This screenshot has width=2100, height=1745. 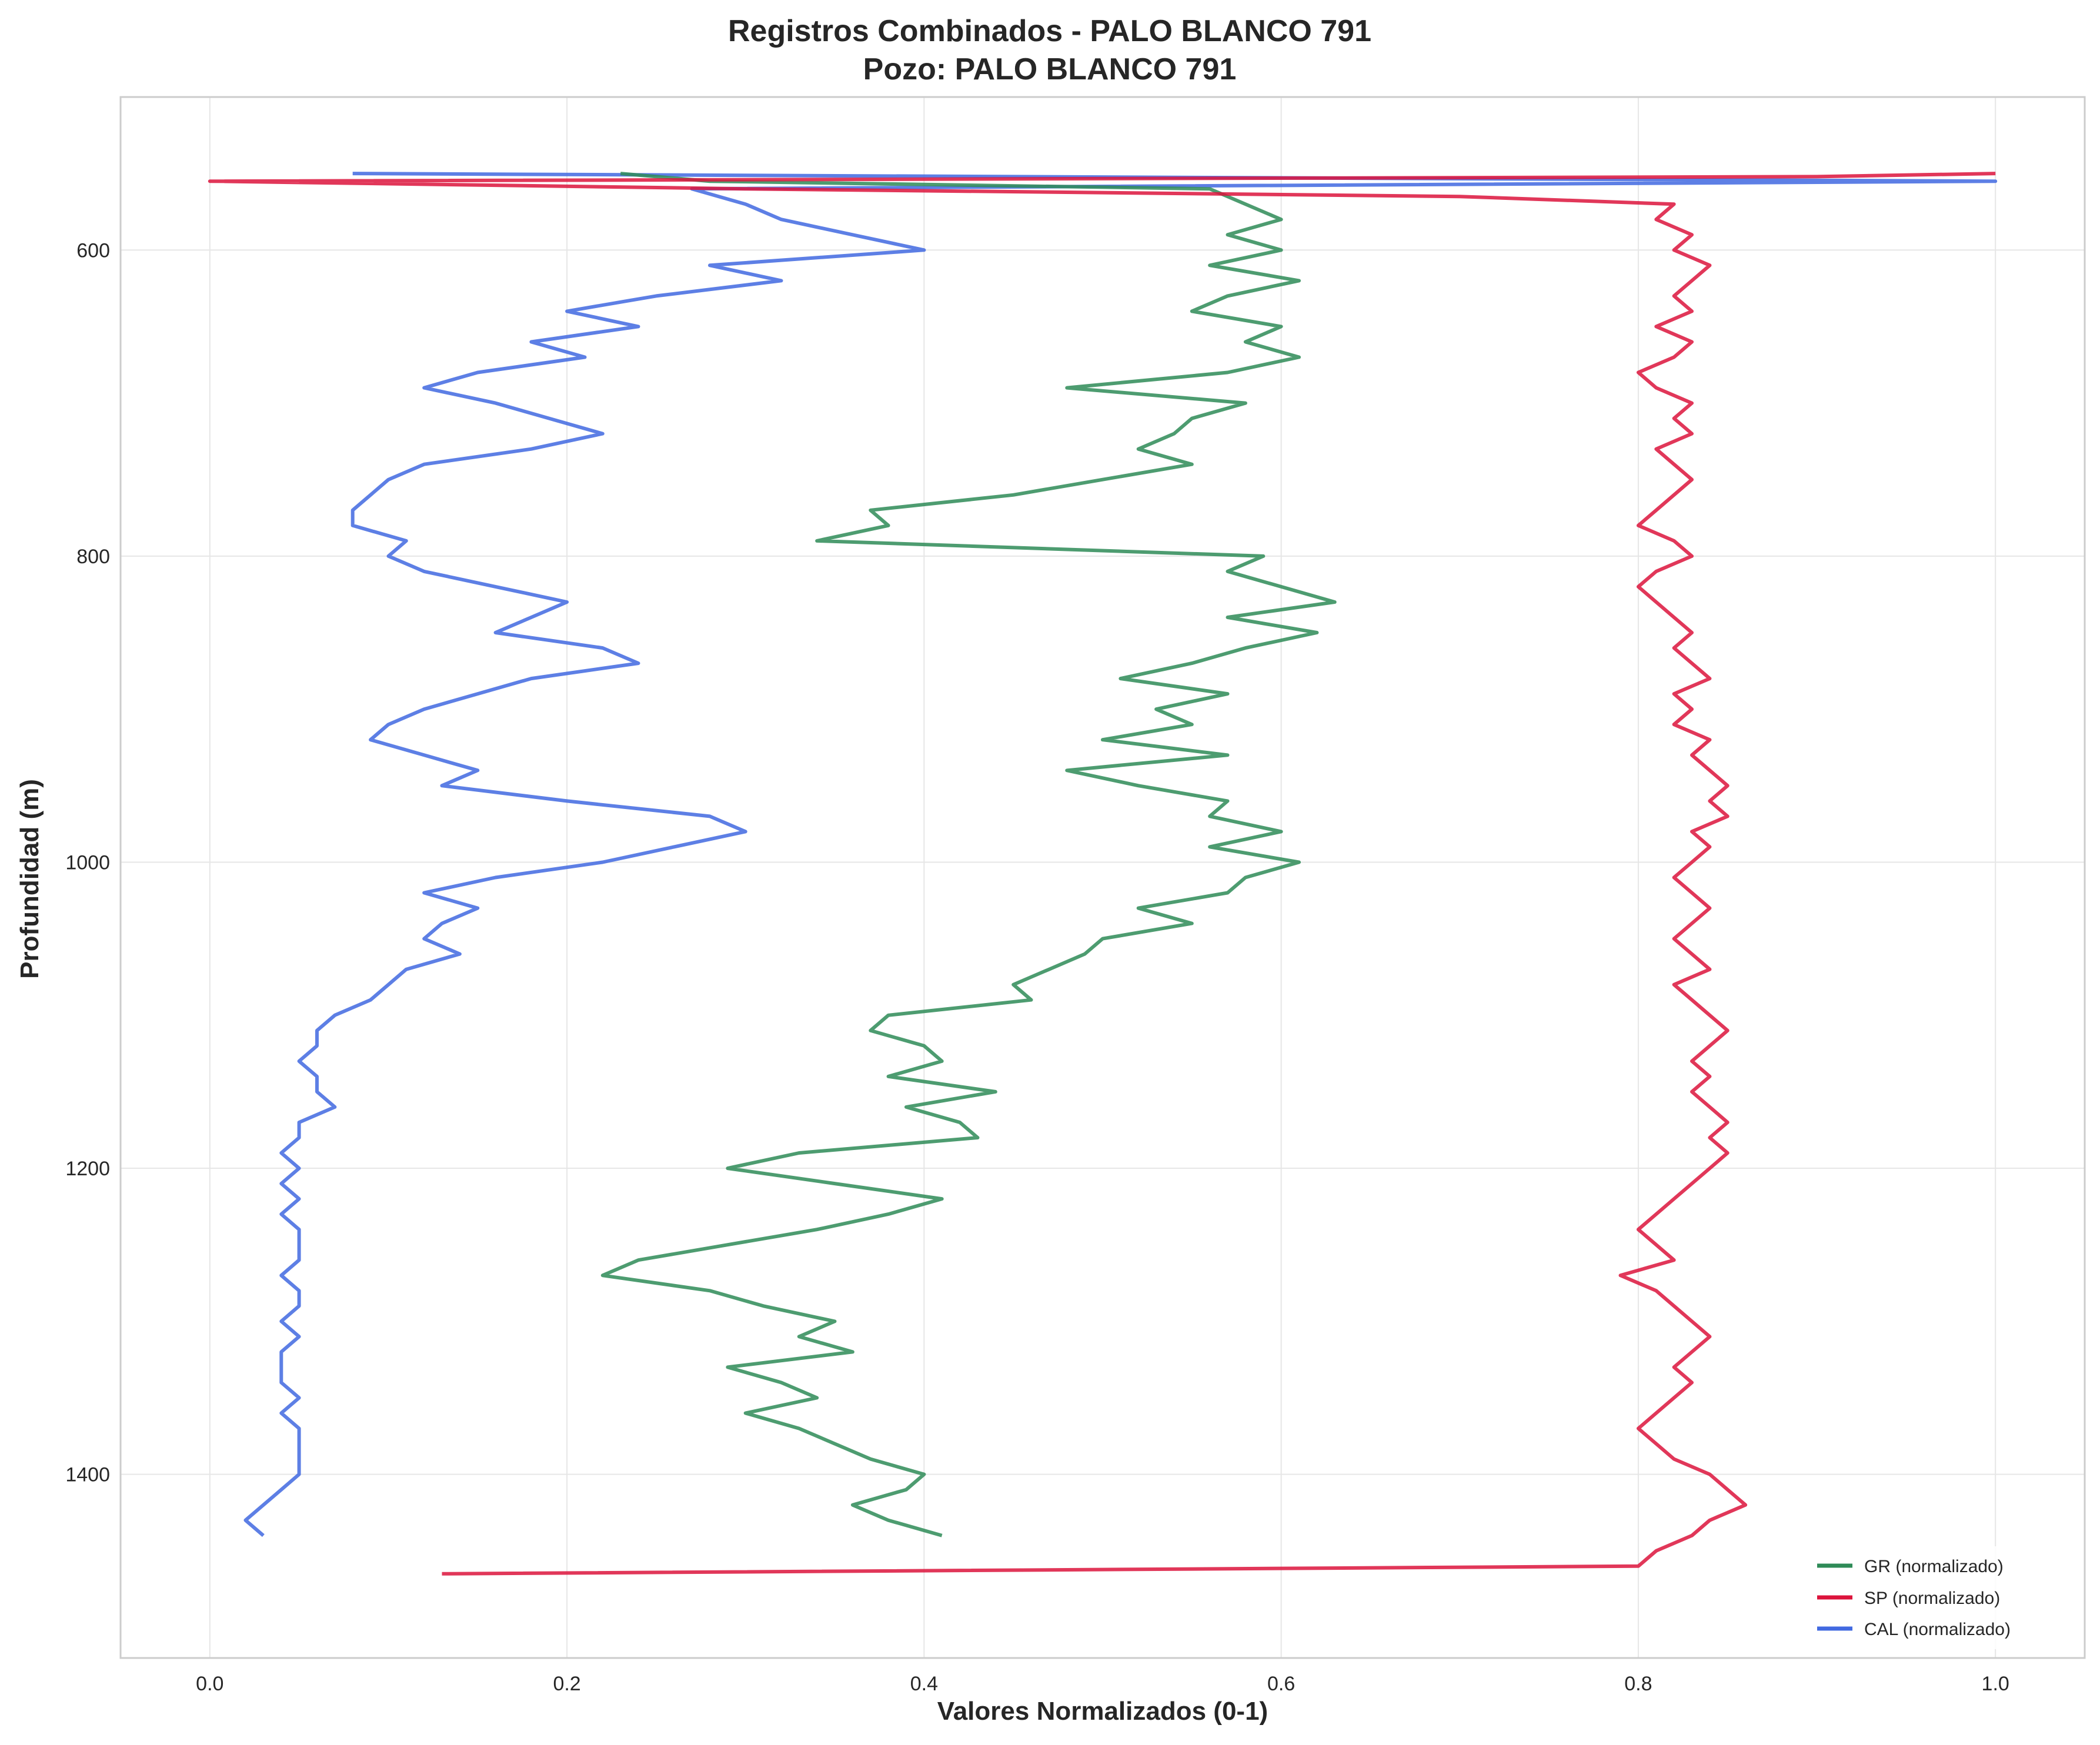 What do you see at coordinates (87, 1475) in the screenshot?
I see `y-tick-label: 1400` at bounding box center [87, 1475].